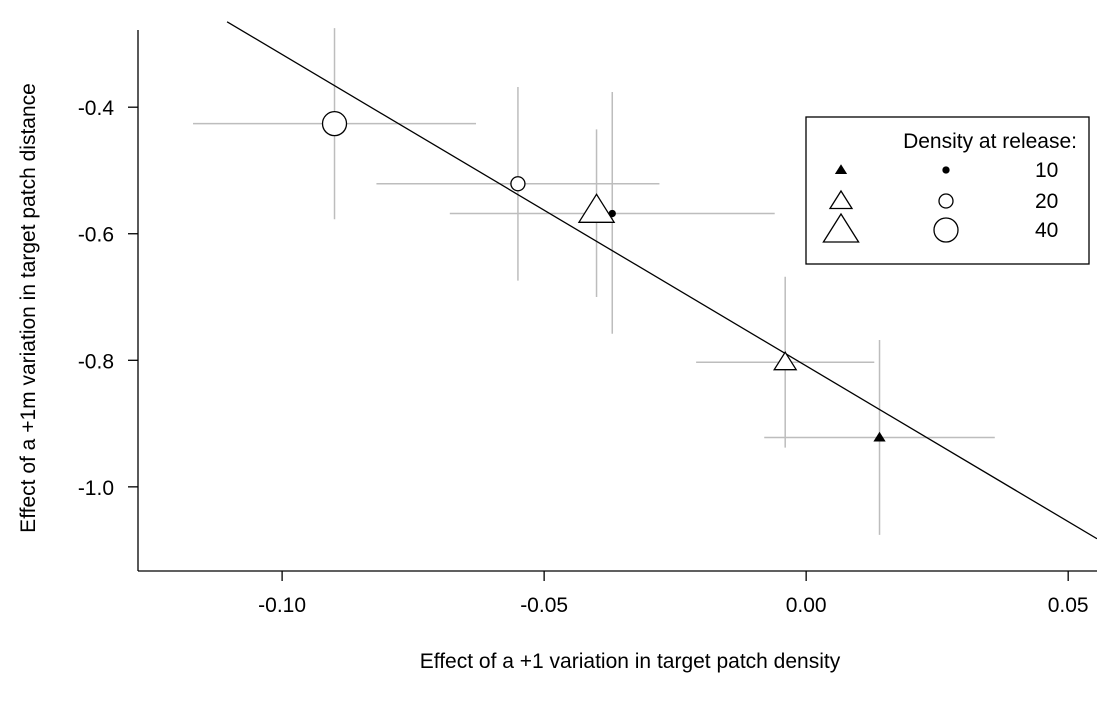  I want to click on legend-title: Density at release:, so click(990, 141).